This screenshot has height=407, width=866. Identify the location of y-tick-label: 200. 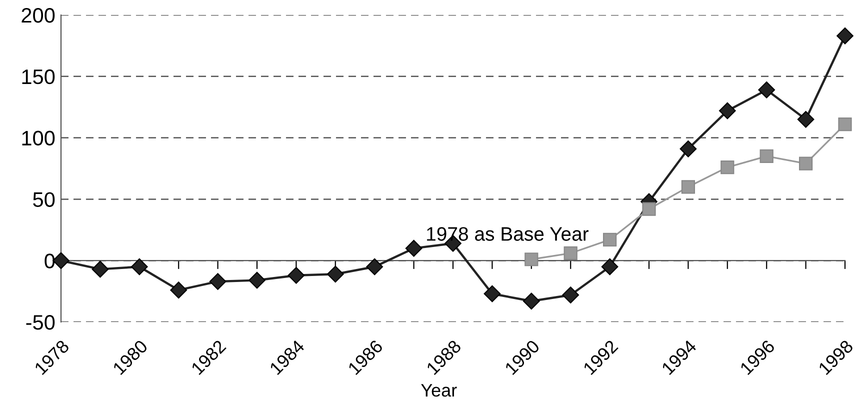
(38, 15).